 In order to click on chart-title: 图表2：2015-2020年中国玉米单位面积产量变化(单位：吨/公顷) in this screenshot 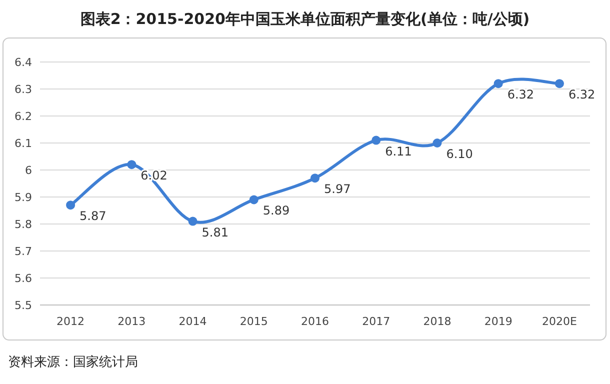, I will do `click(305, 19)`.